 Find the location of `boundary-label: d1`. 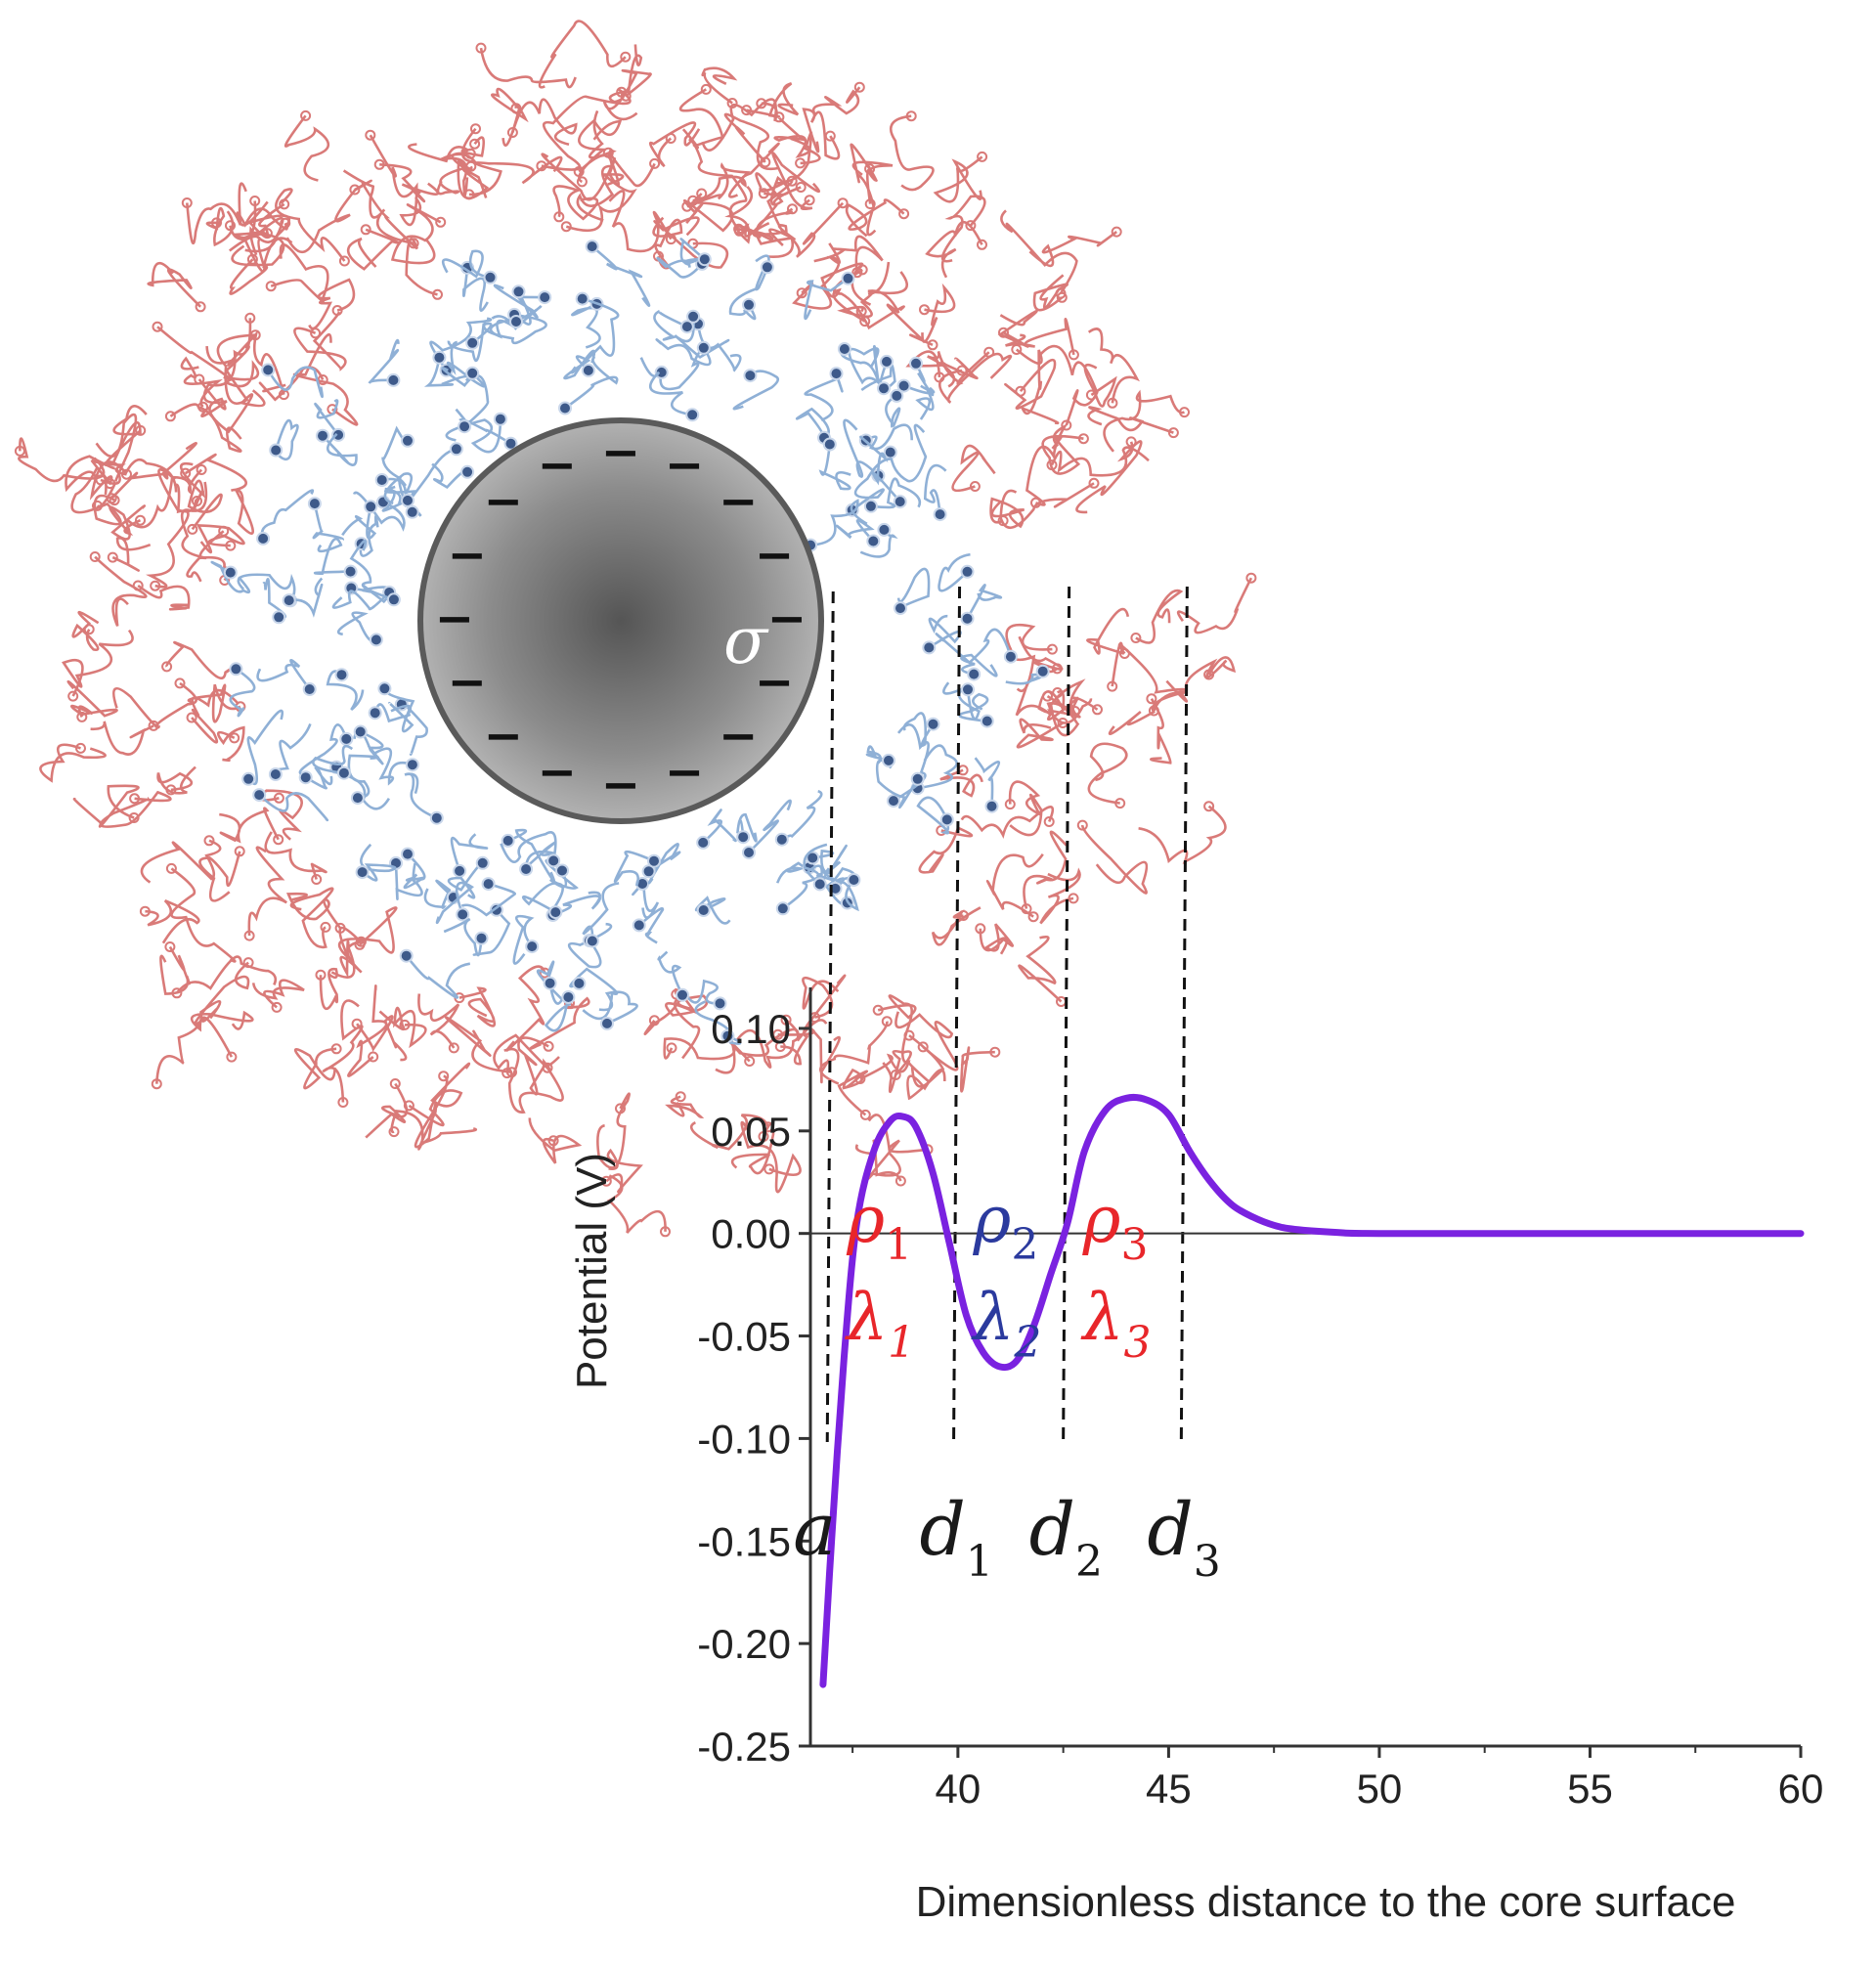

boundary-label: d1 is located at coordinates (956, 1537).